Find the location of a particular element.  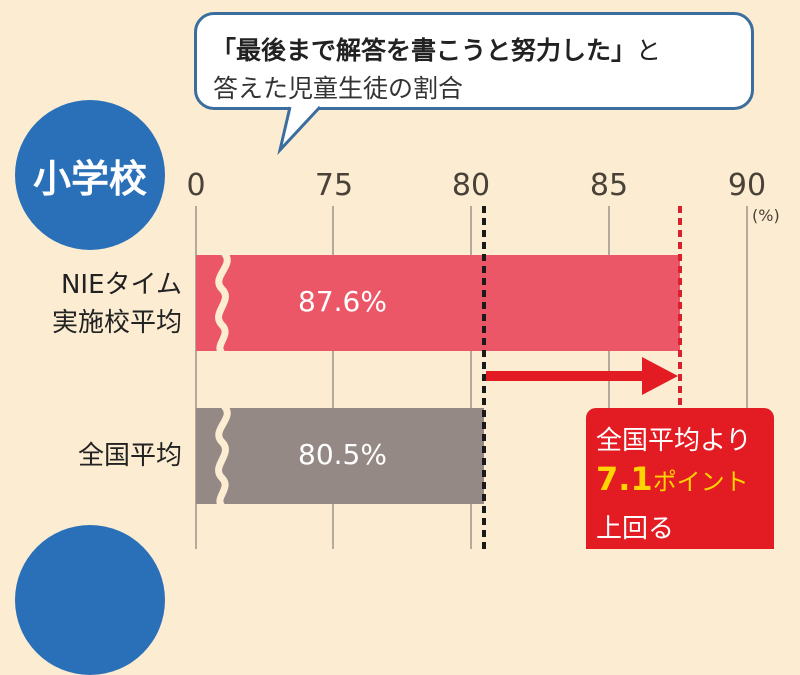

reference-line-national is located at coordinates (484, 377).